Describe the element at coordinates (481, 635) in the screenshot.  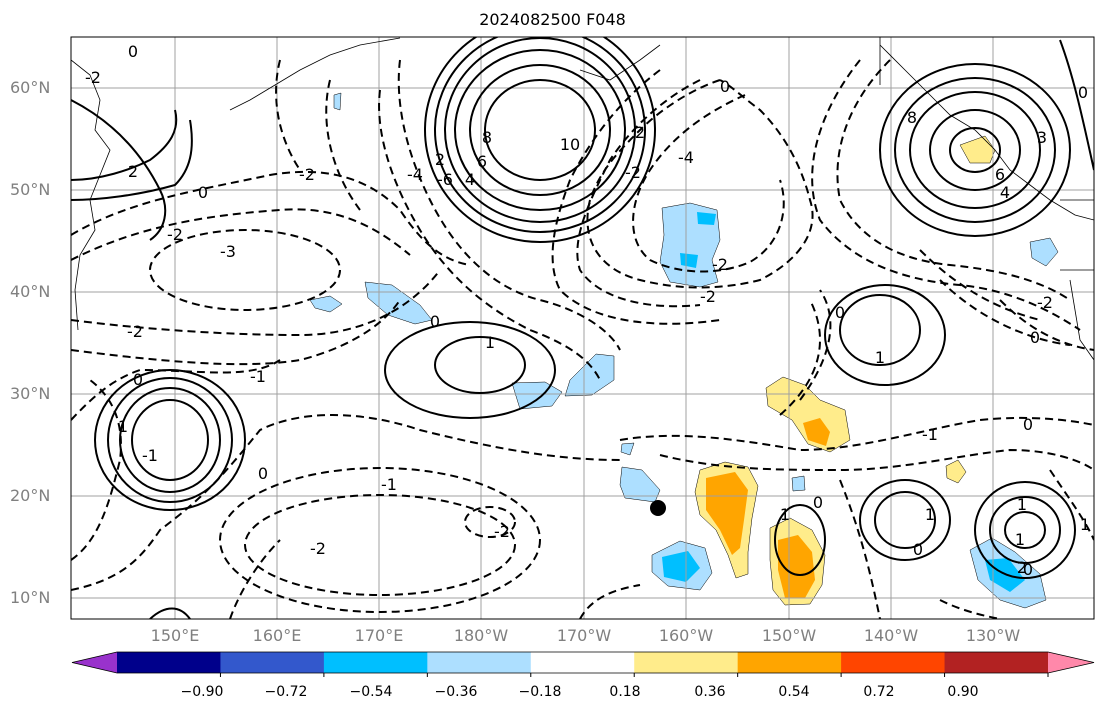
I see `lon-label: 180°W` at that location.